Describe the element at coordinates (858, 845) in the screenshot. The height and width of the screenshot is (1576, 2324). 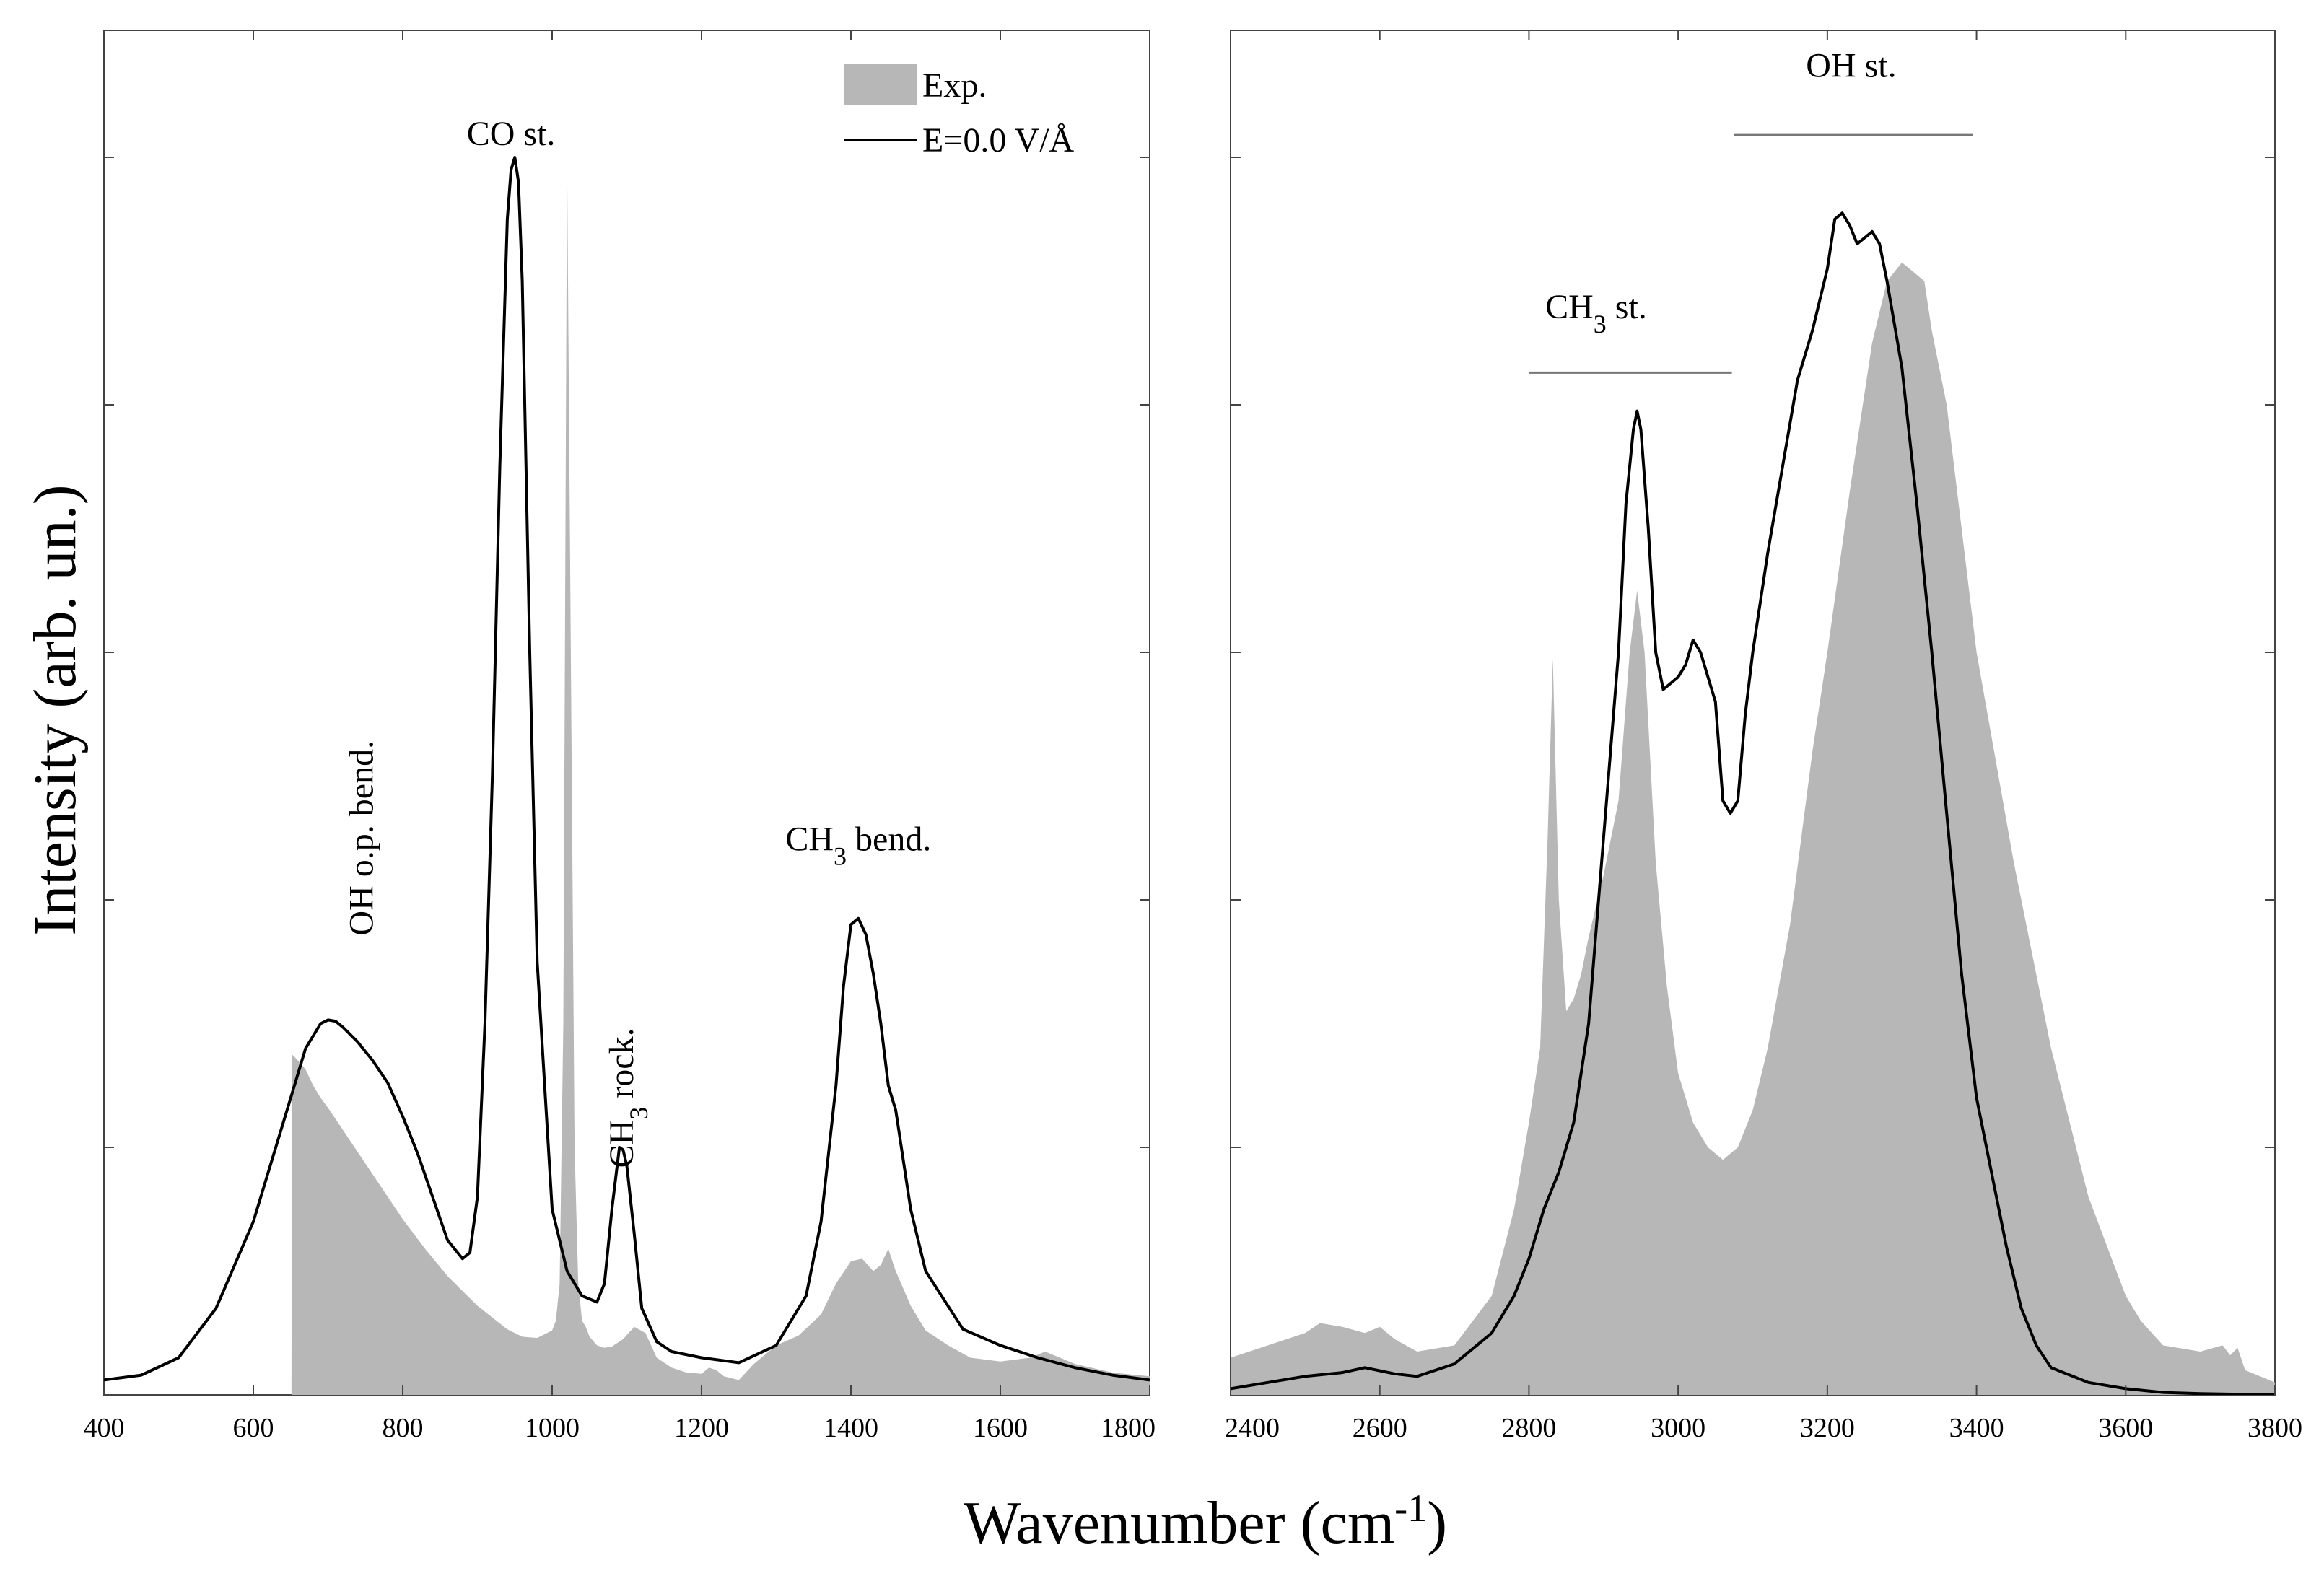
I see `left-annotation: CH3 bend.` at that location.